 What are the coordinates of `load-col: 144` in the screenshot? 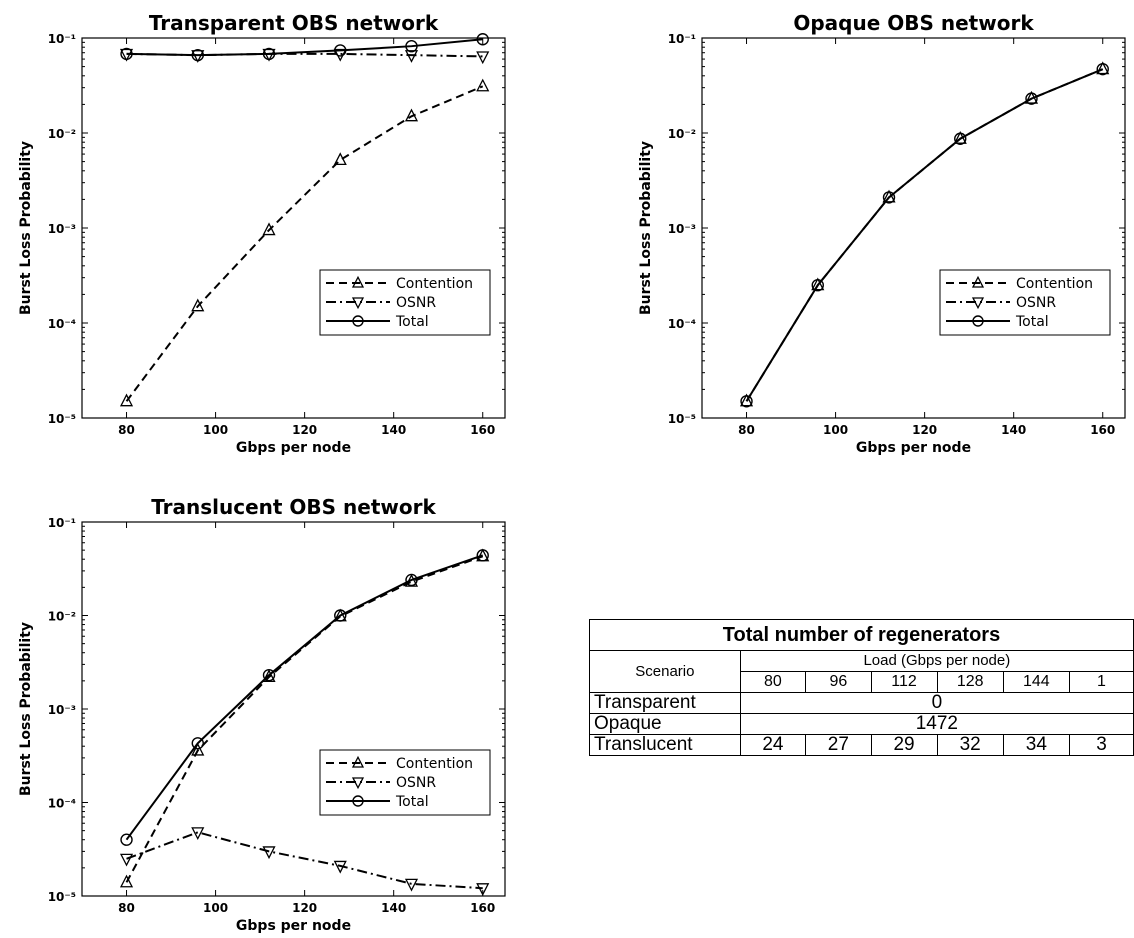 It's located at (1036, 682).